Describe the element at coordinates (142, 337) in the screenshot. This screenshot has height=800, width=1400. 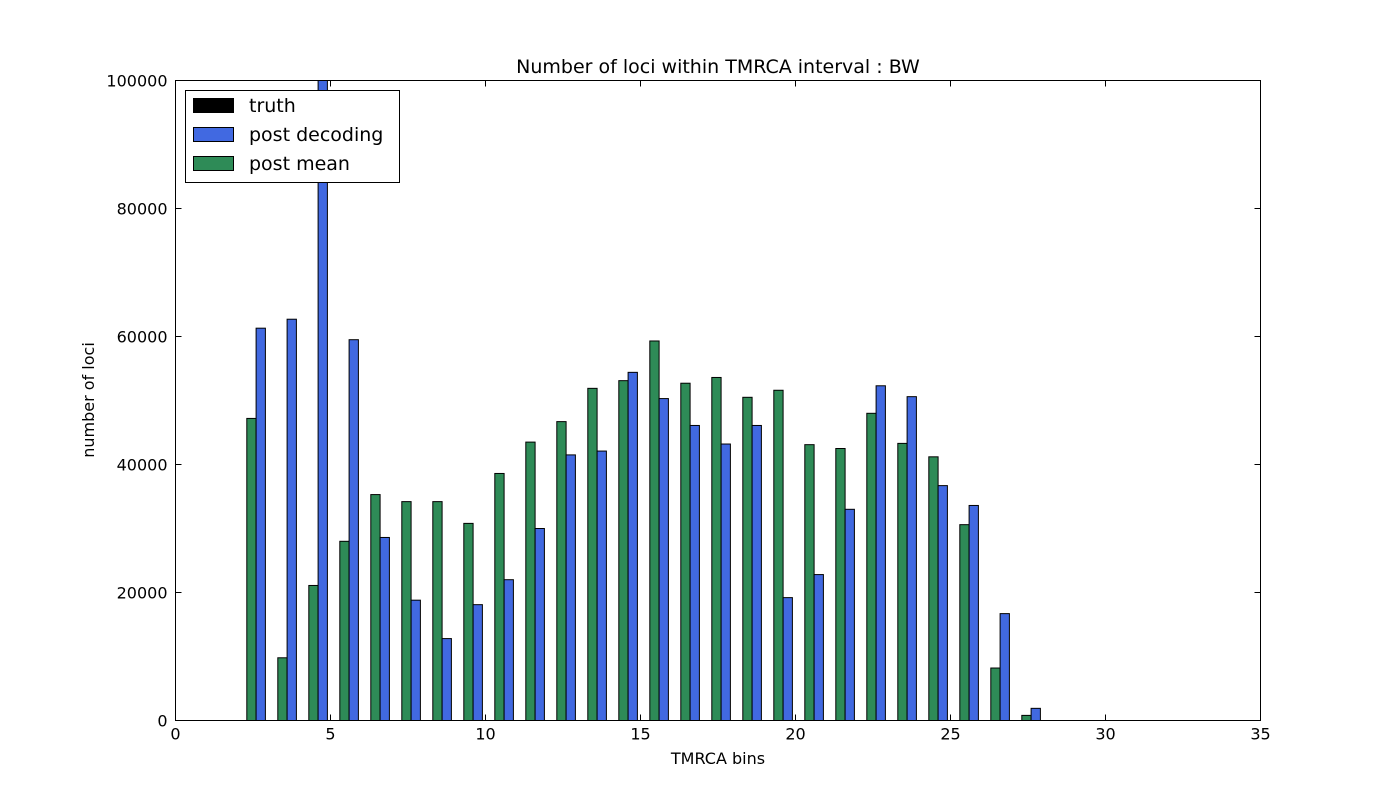
I see `y-tick-label-60000: 60000` at that location.